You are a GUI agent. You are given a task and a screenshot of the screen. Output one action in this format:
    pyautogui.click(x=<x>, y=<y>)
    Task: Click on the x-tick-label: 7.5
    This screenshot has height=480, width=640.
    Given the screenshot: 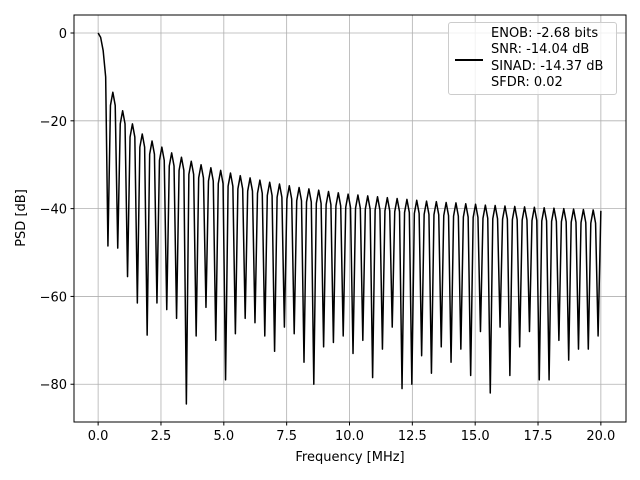 What is the action you would take?
    pyautogui.click(x=286, y=436)
    